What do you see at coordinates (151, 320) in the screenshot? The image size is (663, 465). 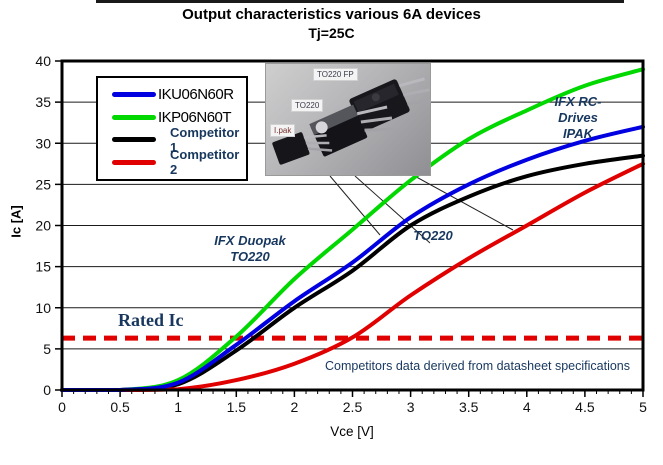 I see `rated-ic-label: Rated Ic` at bounding box center [151, 320].